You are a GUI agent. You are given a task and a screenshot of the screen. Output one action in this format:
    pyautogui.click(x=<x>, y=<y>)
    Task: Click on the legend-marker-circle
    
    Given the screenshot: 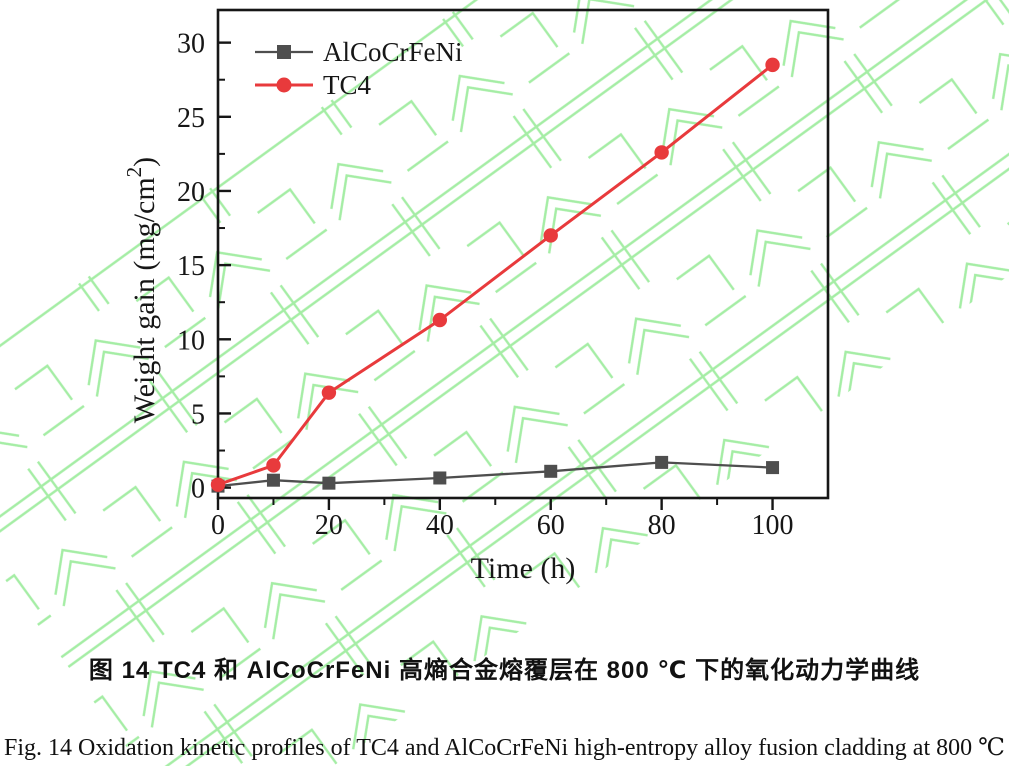 What is the action you would take?
    pyautogui.click(x=284, y=85)
    